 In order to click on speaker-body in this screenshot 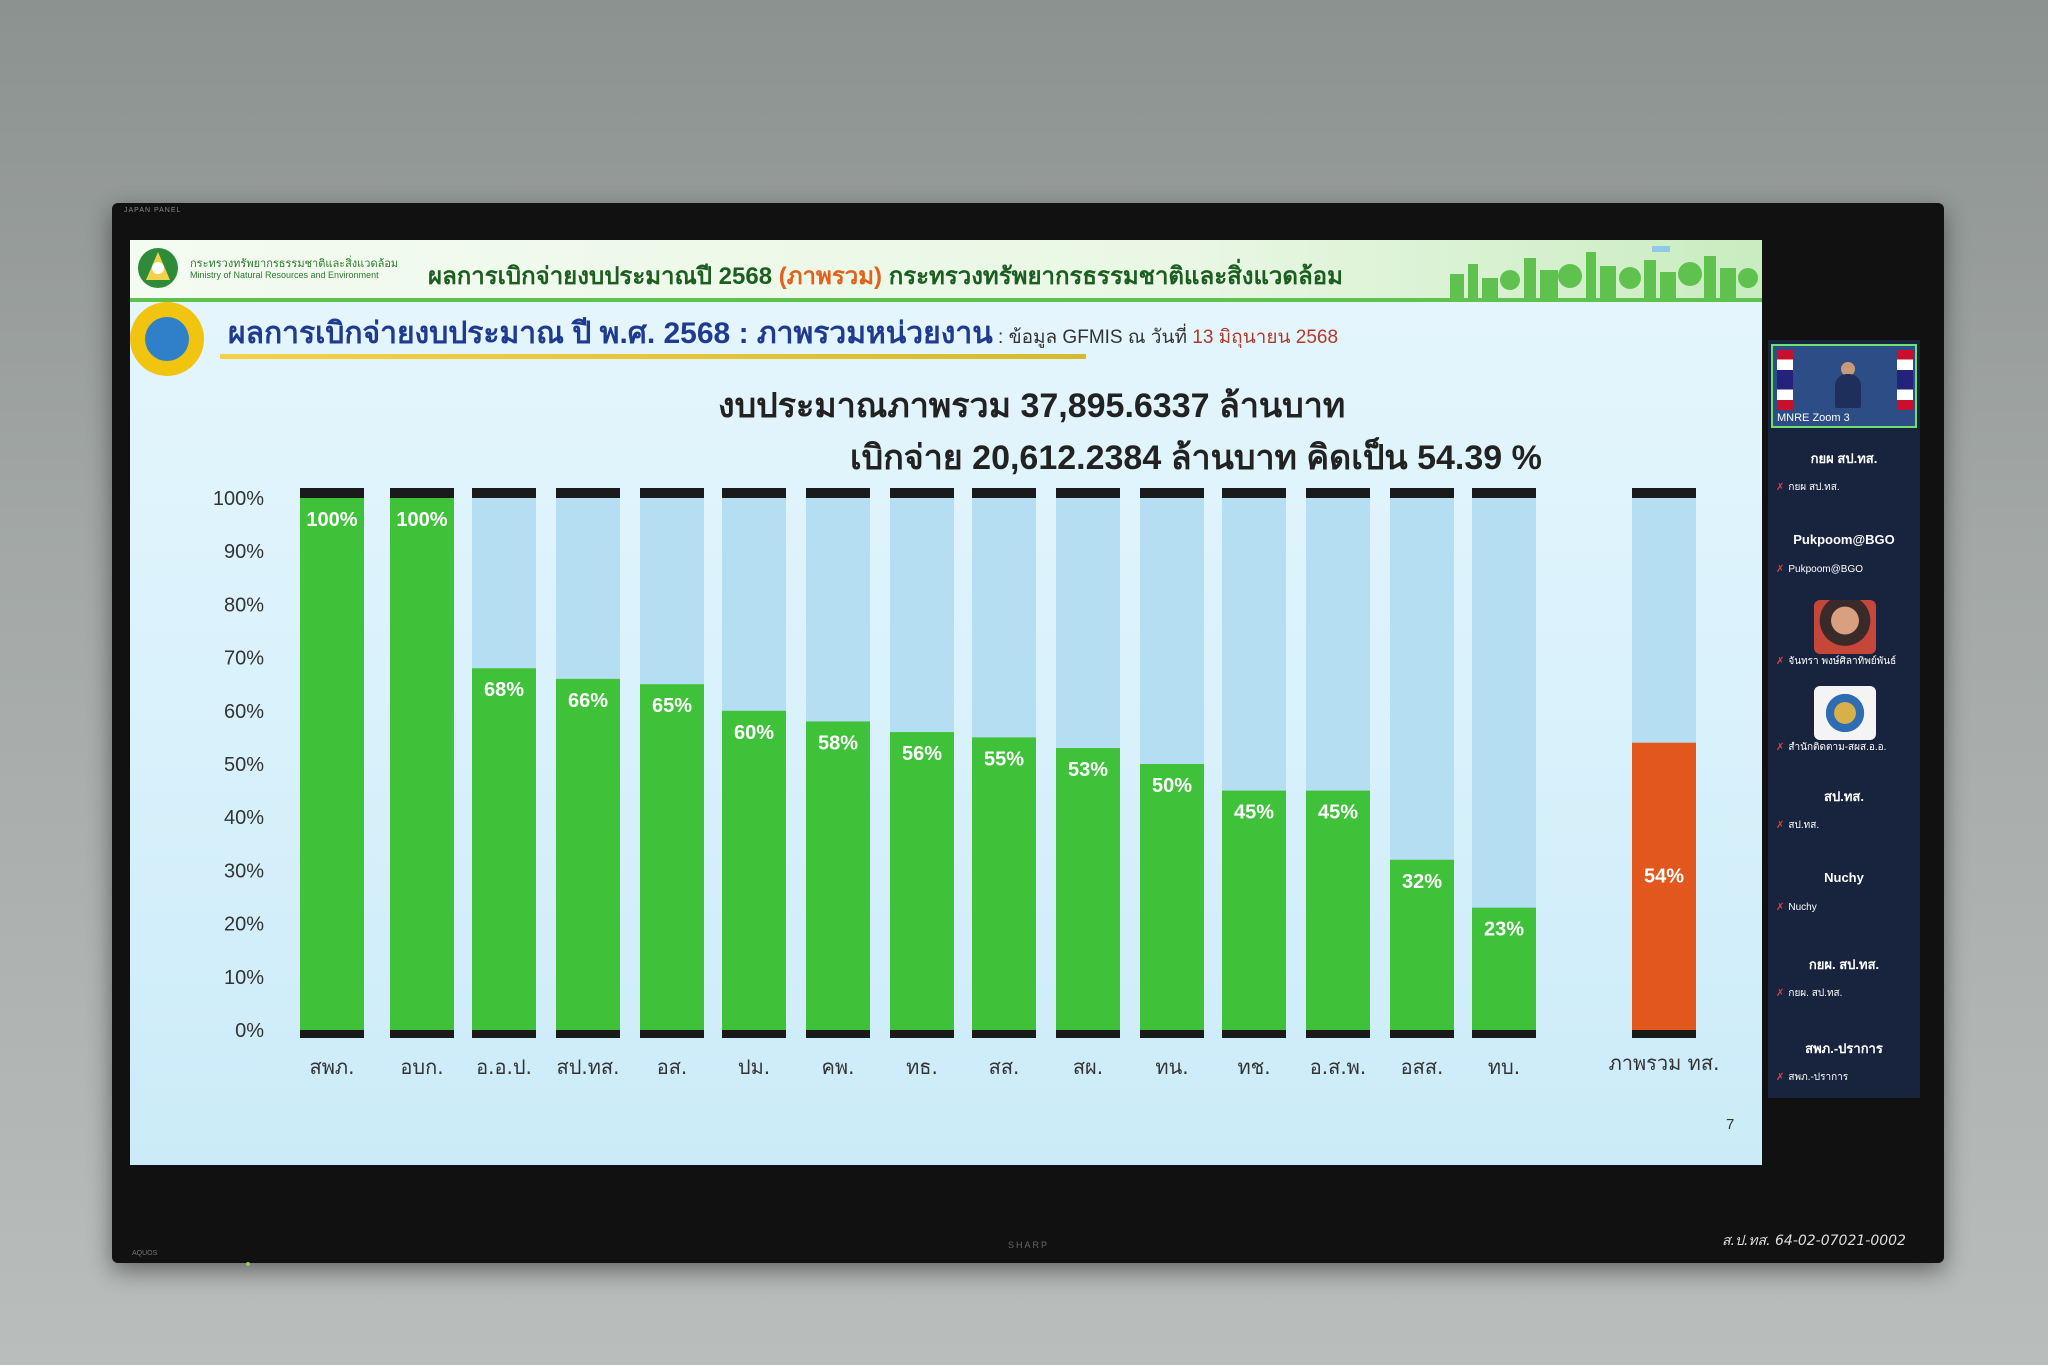, I will do `click(1848, 391)`.